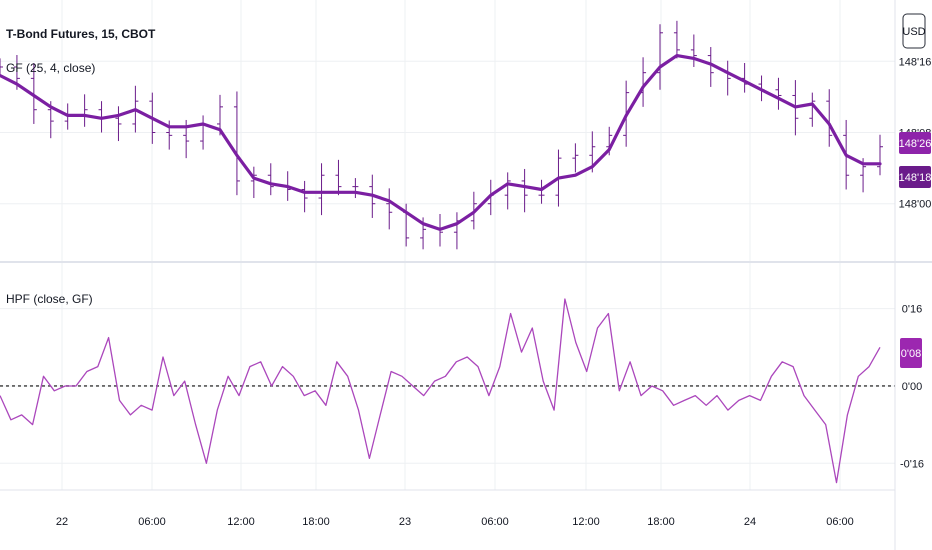  I want to click on currency-button: USD, so click(914, 31).